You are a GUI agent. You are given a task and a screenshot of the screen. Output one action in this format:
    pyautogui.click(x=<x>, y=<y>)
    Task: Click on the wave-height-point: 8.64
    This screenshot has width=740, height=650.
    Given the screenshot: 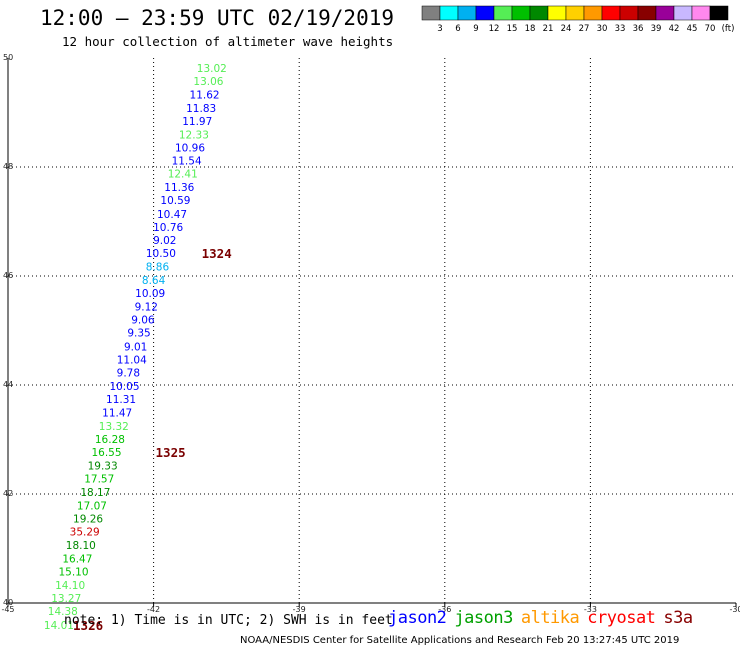 What is the action you would take?
    pyautogui.click(x=154, y=281)
    